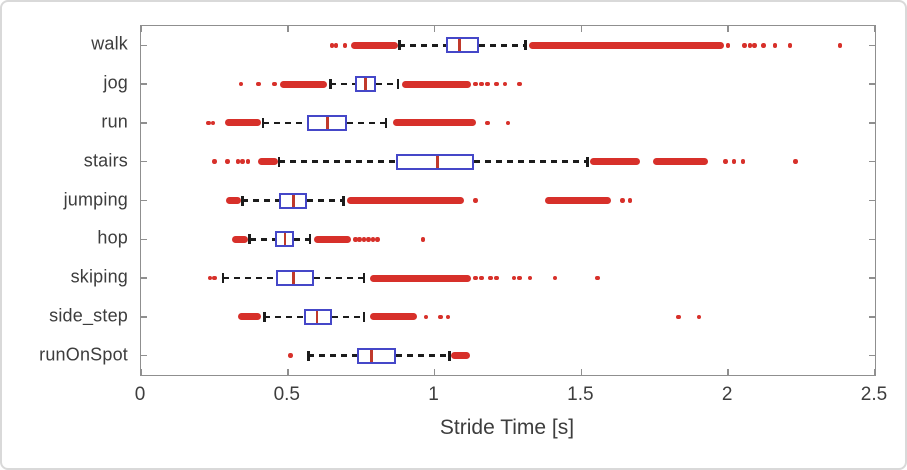  I want to click on x-axis-title: Stride Time [s], so click(507, 427).